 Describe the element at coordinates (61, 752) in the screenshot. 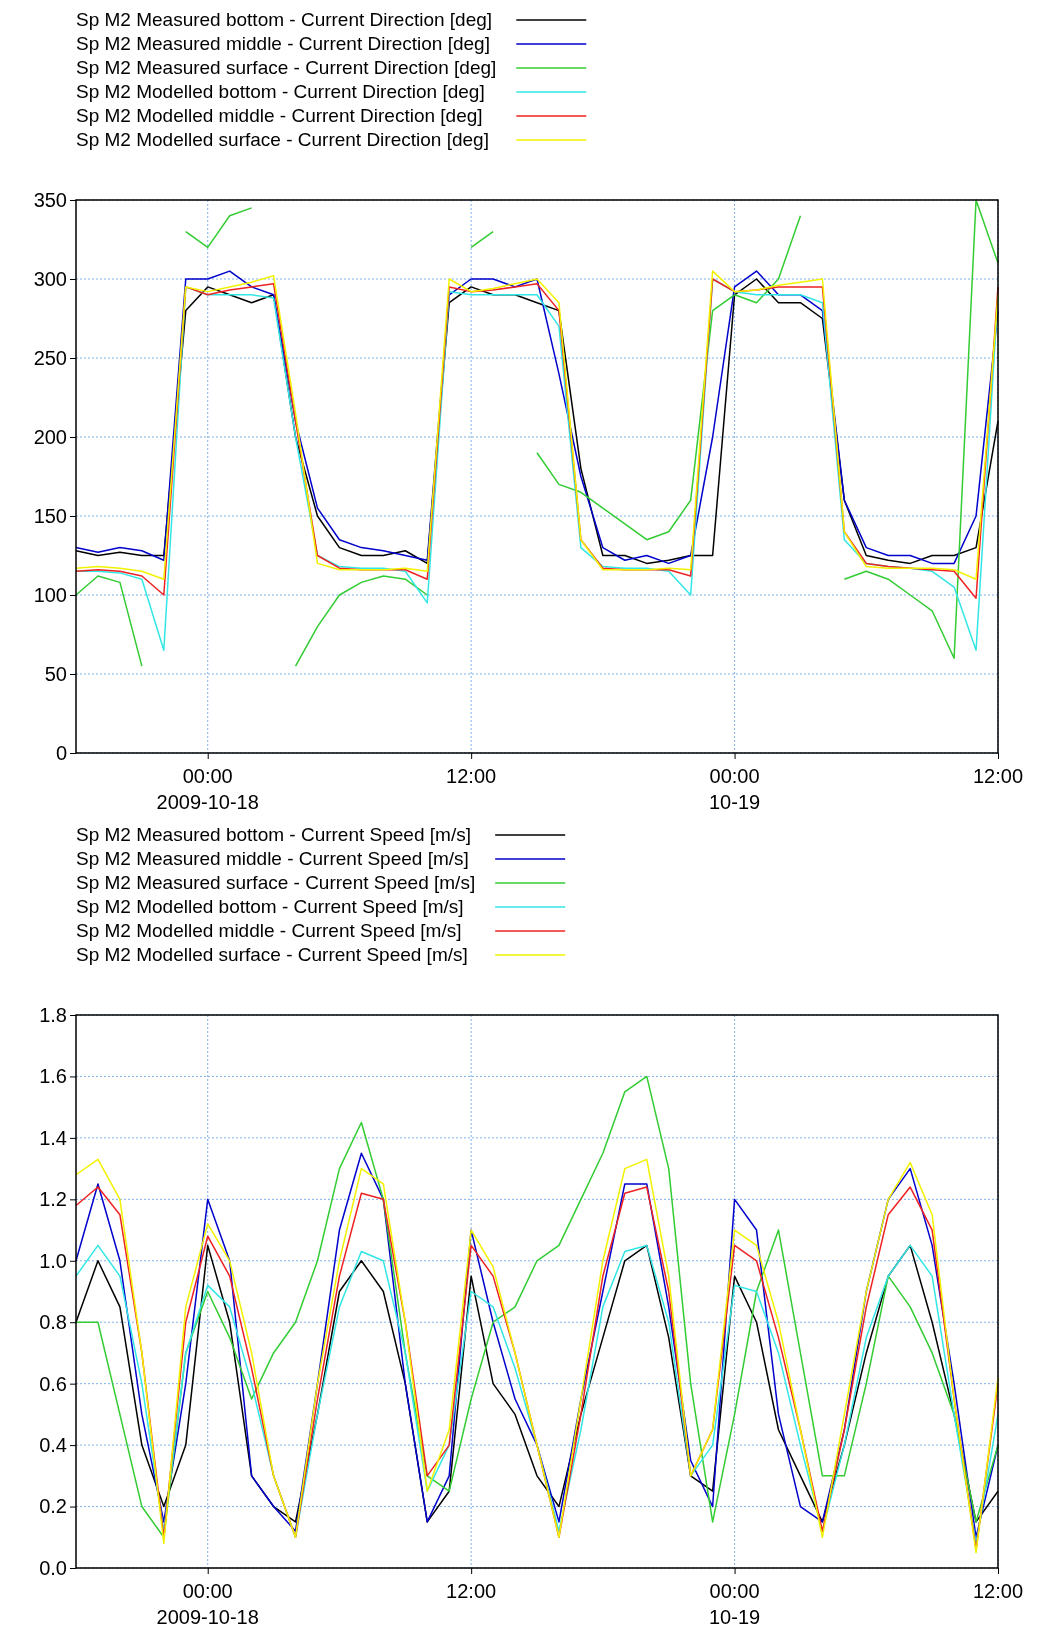

I see `y-tick-label: 0` at that location.